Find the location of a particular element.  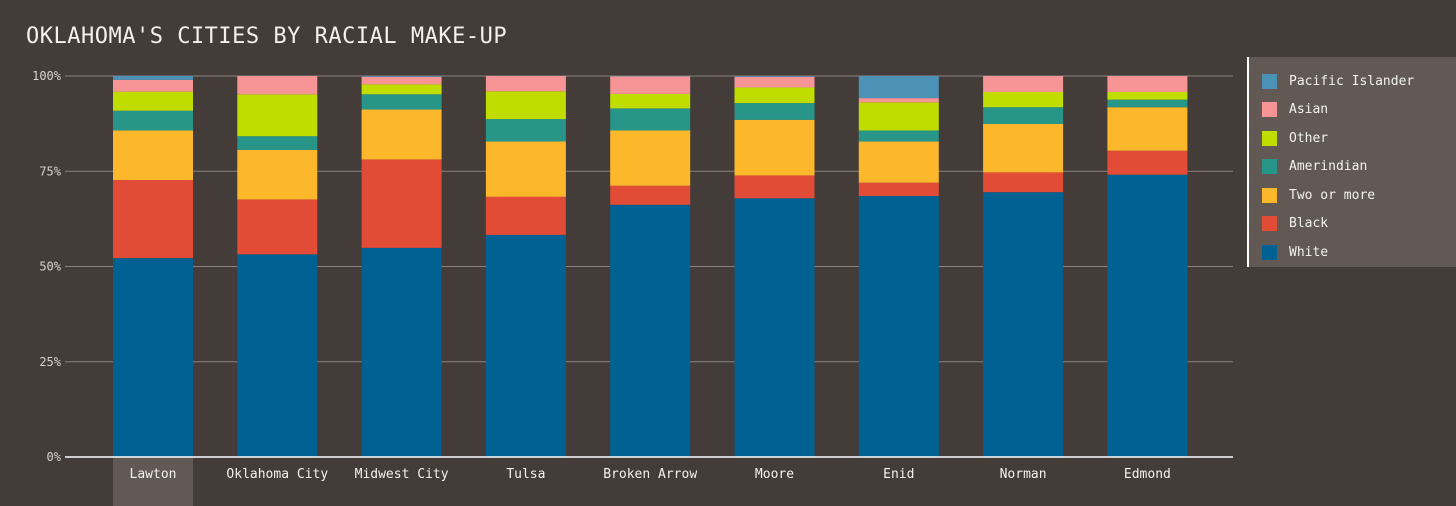

legend-label: Two or more is located at coordinates (1332, 195).